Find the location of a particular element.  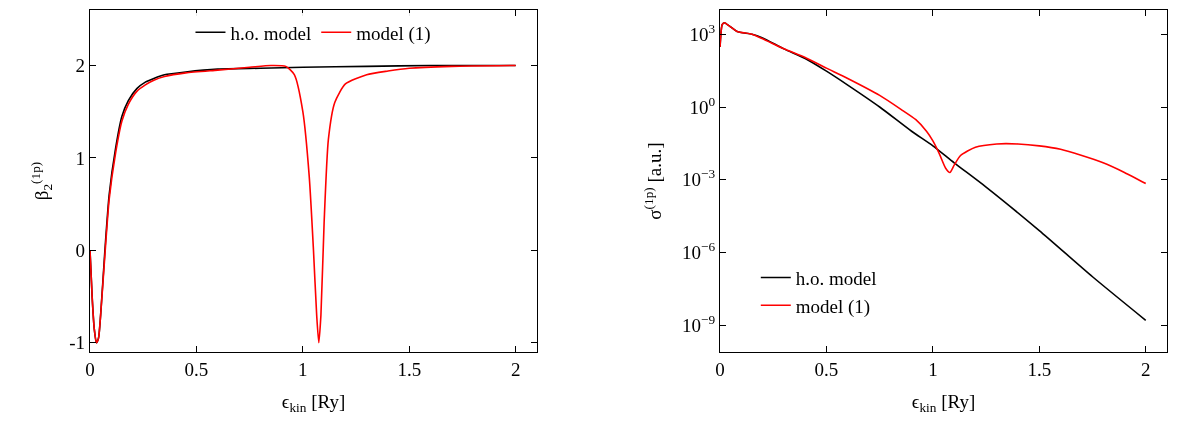

y-tick-label: 0 is located at coordinates (80, 250).